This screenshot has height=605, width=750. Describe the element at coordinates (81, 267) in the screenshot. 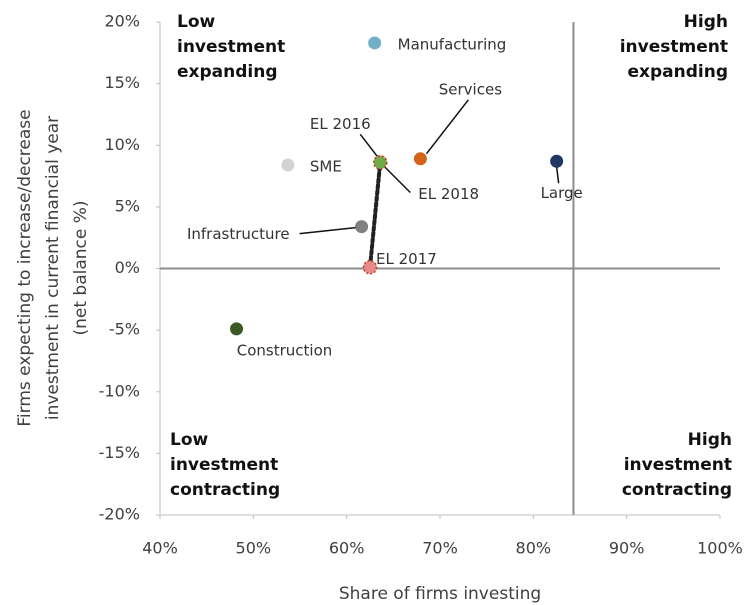

I see `y-axis-title: (net balance %)` at that location.